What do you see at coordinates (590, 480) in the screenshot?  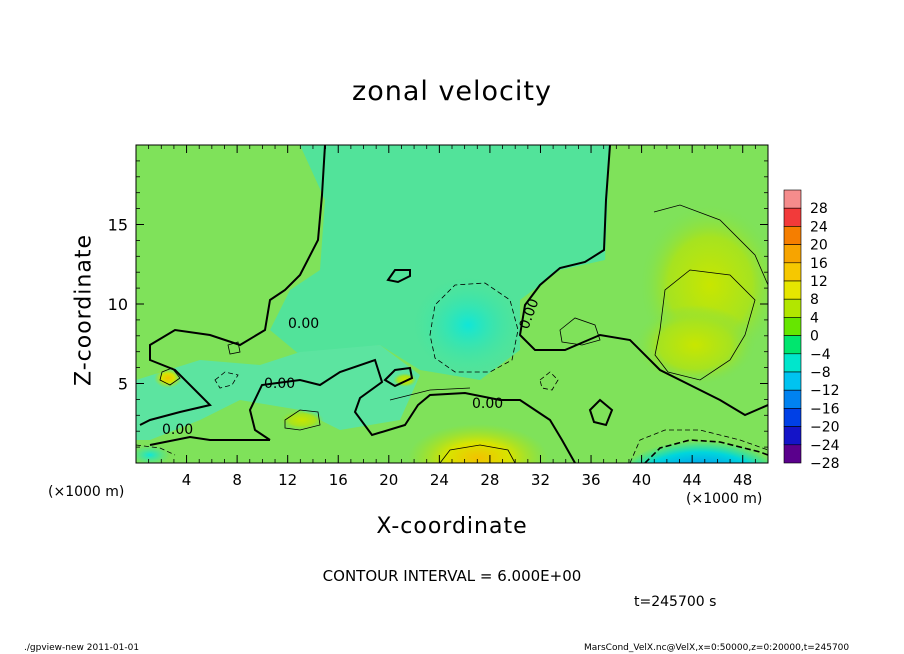 I see `x-tick-label: 36` at bounding box center [590, 480].